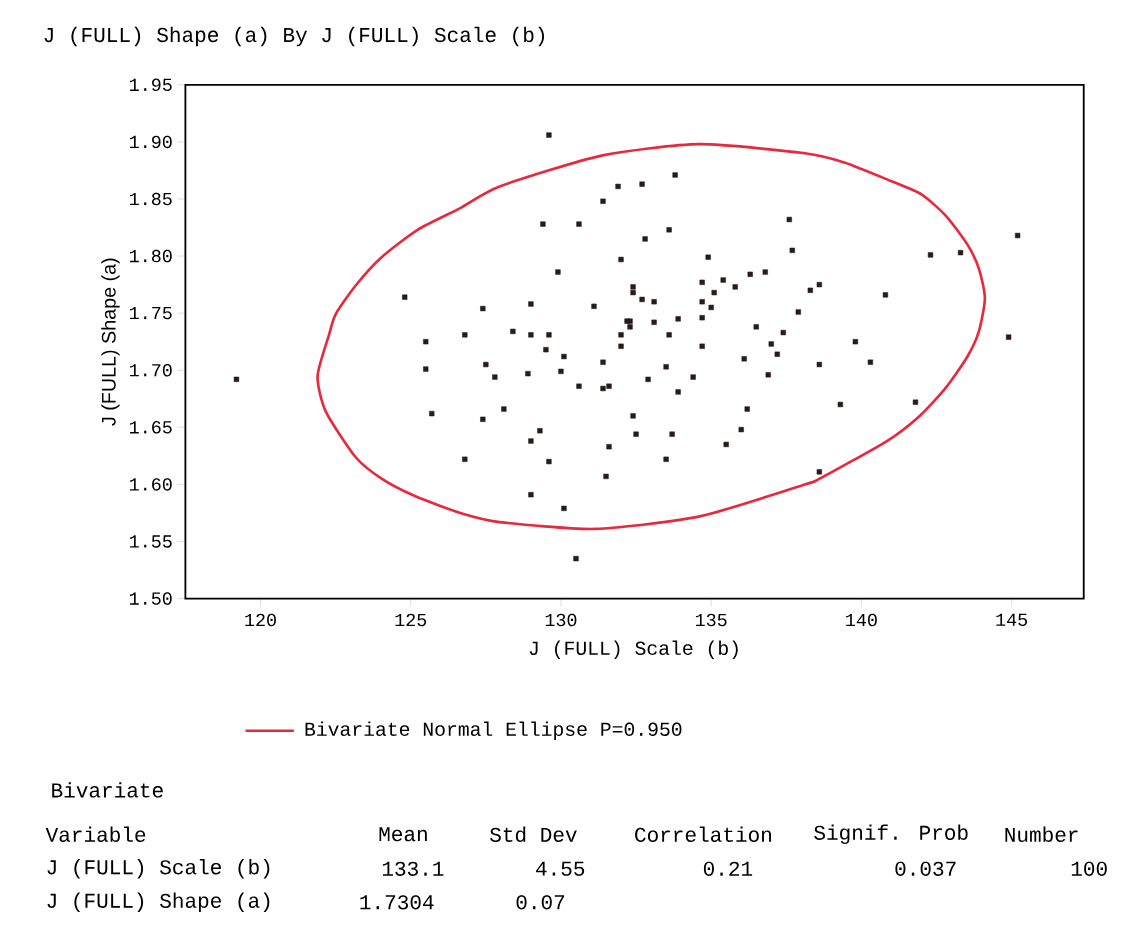  Describe the element at coordinates (861, 620) in the screenshot. I see `x-tick-label: 140` at that location.